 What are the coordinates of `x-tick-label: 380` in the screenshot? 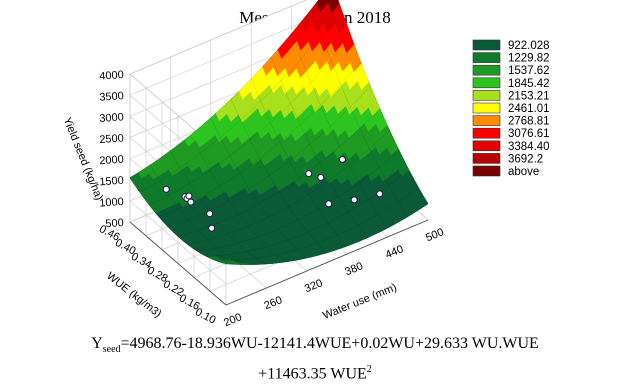 It's located at (354, 269).